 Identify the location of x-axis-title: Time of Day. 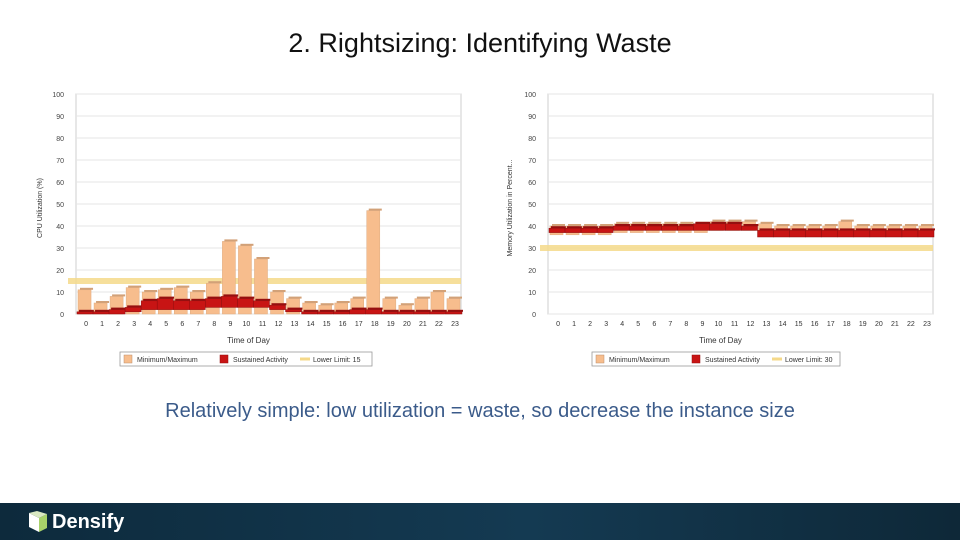
(248, 340).